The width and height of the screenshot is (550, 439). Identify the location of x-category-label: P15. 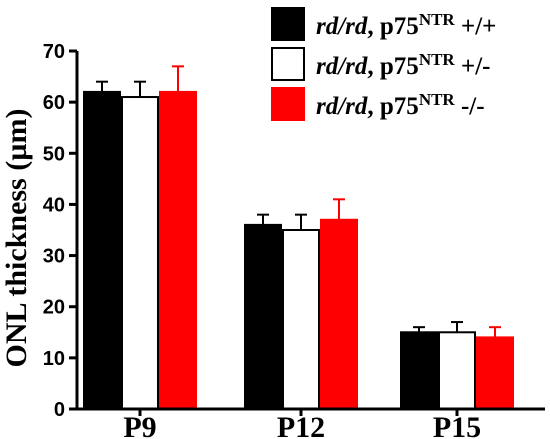
(457, 425).